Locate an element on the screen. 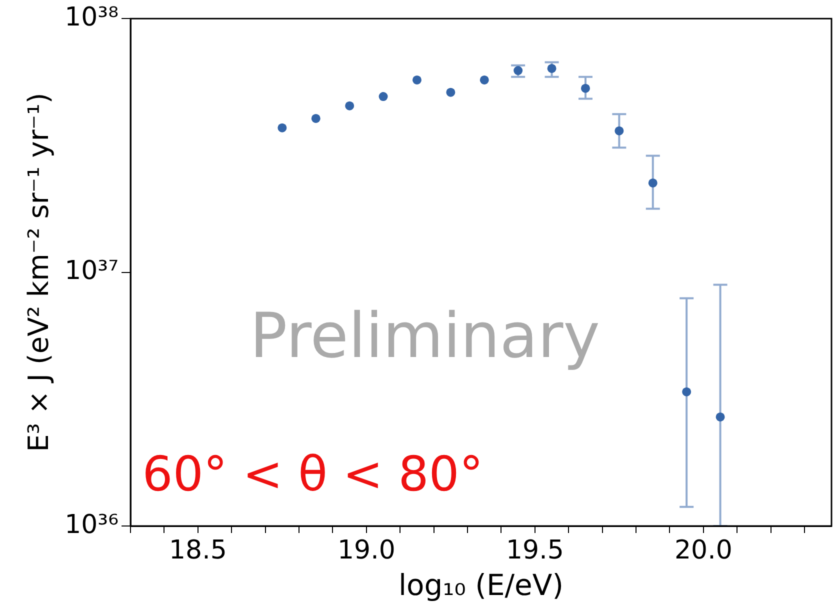 This screenshot has width=836, height=611. x-tick-label: 19.5 is located at coordinates (535, 550).